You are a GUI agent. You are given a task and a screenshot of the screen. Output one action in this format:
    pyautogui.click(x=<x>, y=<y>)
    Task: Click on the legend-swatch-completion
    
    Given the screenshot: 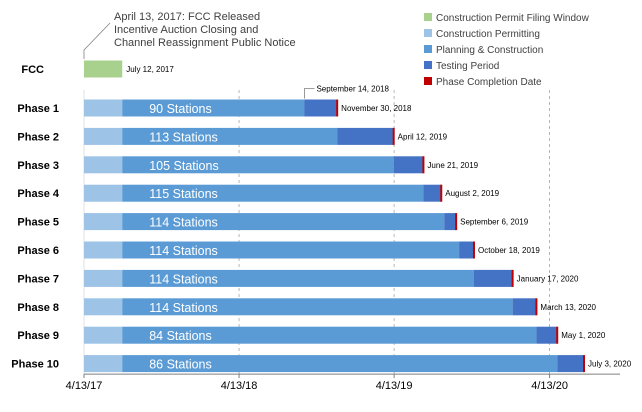 What is the action you would take?
    pyautogui.click(x=428, y=81)
    